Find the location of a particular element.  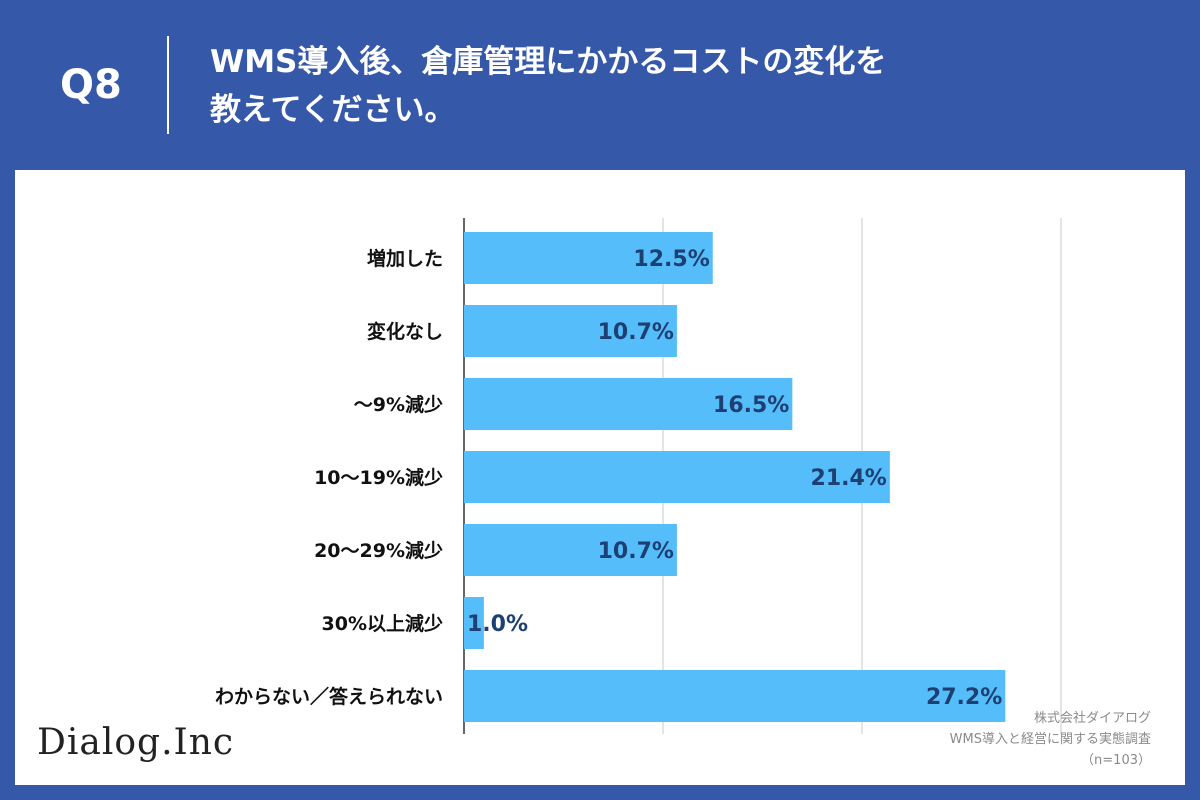

value-label: 12.5% is located at coordinates (671, 259).